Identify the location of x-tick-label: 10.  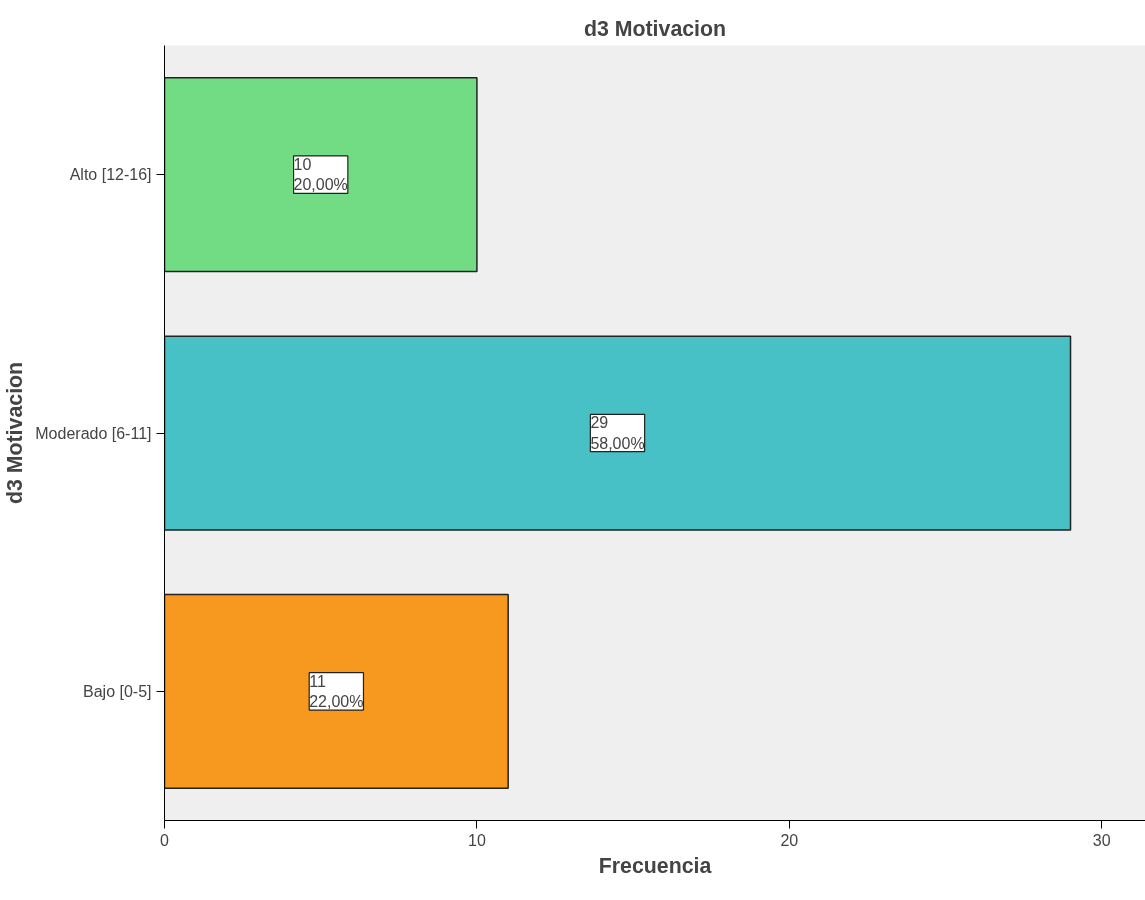
(477, 840).